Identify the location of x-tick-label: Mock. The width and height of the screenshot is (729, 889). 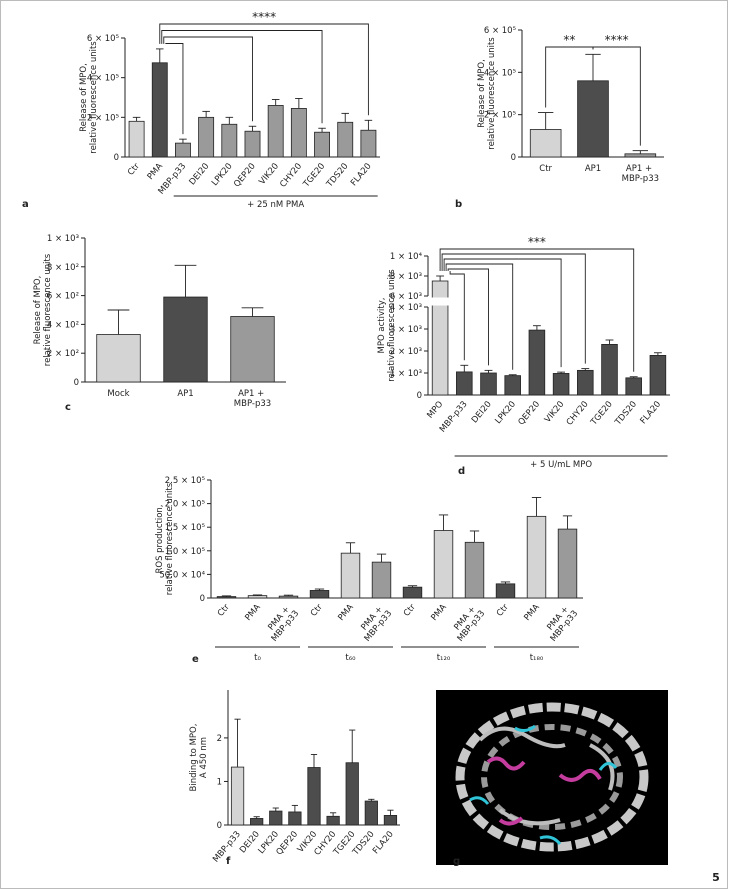
(118, 394).